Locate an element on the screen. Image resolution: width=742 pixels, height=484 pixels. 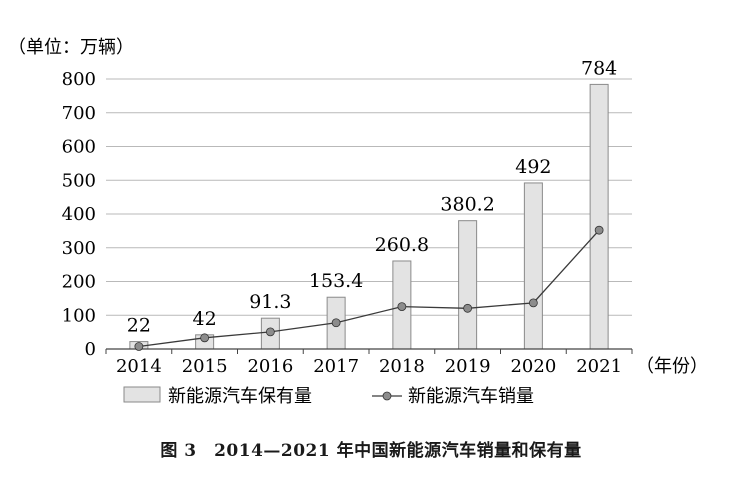
y-tick-label: 300 is located at coordinates (79, 248).